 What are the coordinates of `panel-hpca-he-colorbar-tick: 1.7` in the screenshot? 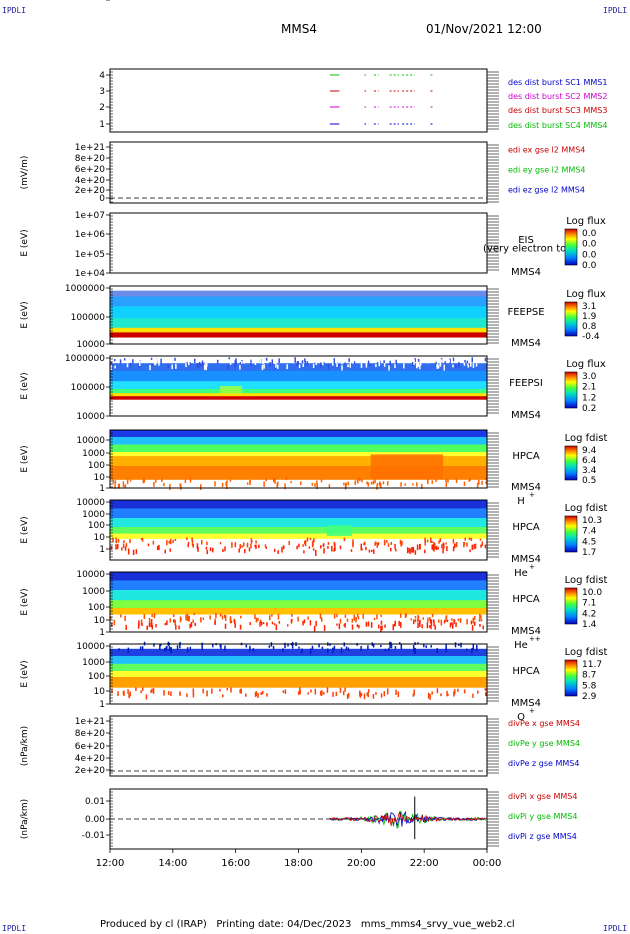 It's located at (589, 553).